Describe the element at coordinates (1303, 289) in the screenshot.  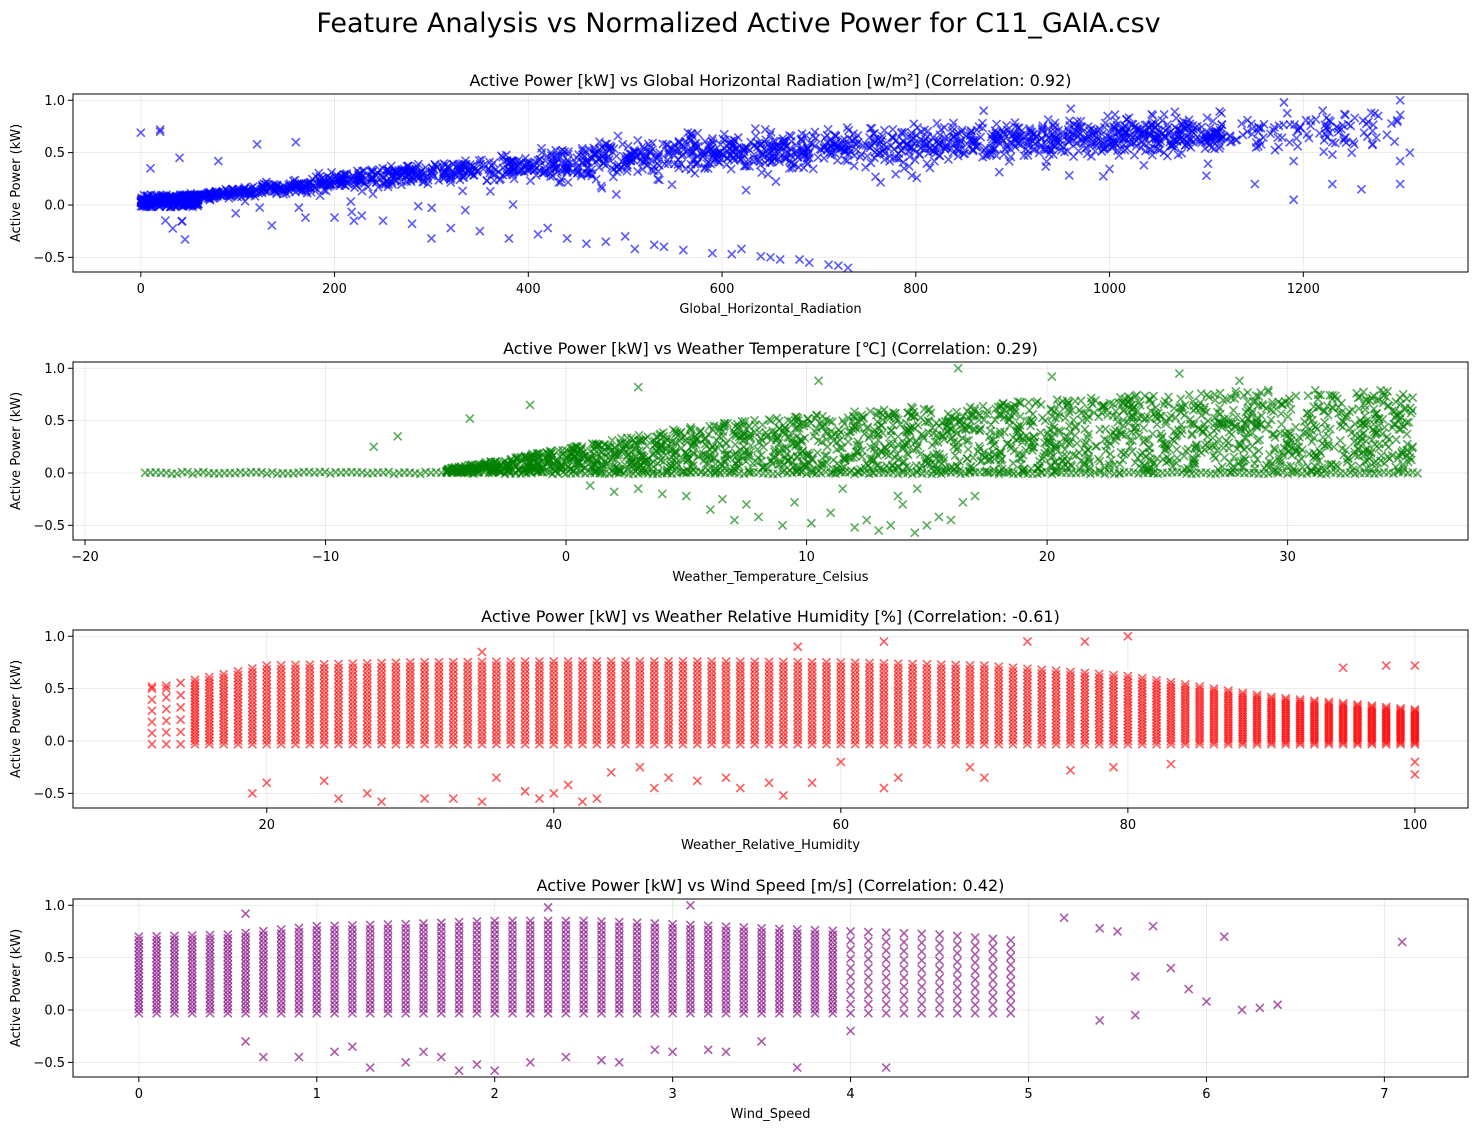
I see `x-tick-label: 1200` at that location.